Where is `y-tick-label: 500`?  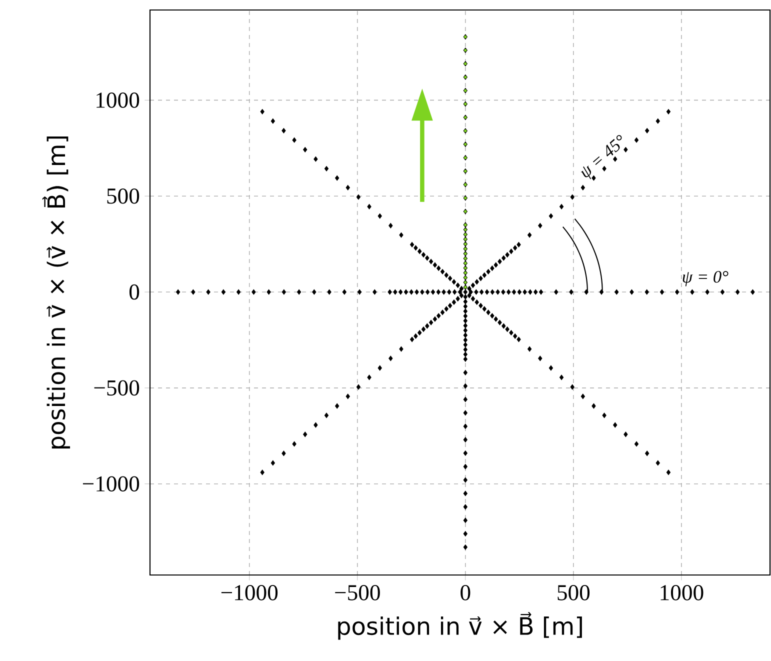
y-tick-label: 500 is located at coordinates (123, 196).